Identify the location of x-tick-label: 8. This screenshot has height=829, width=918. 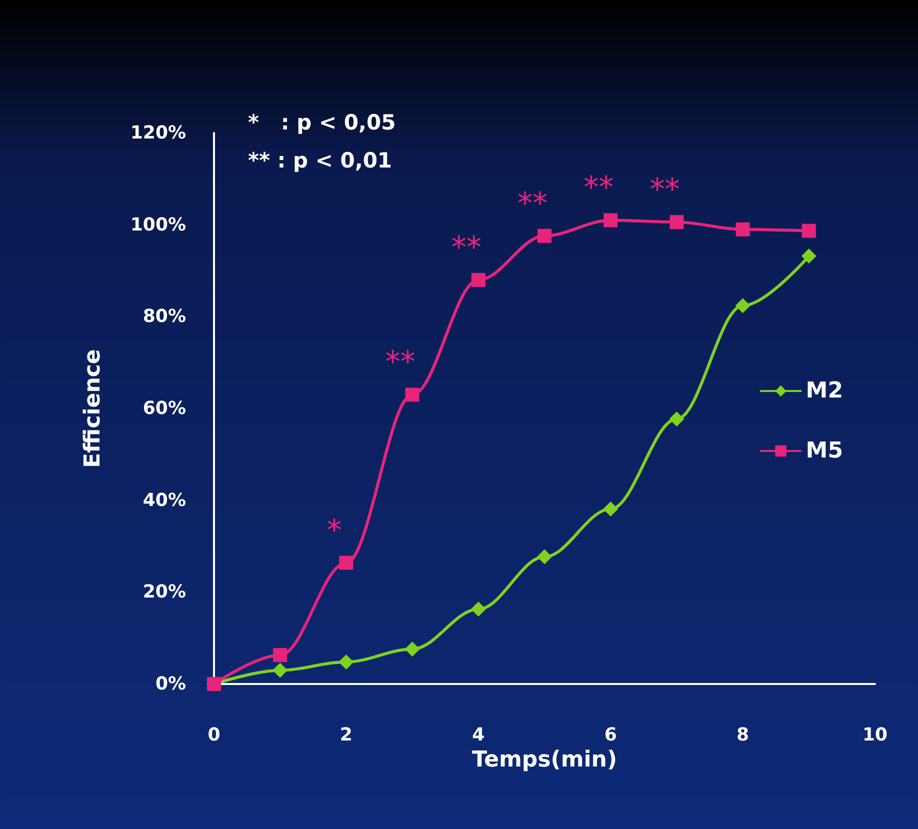
(743, 735).